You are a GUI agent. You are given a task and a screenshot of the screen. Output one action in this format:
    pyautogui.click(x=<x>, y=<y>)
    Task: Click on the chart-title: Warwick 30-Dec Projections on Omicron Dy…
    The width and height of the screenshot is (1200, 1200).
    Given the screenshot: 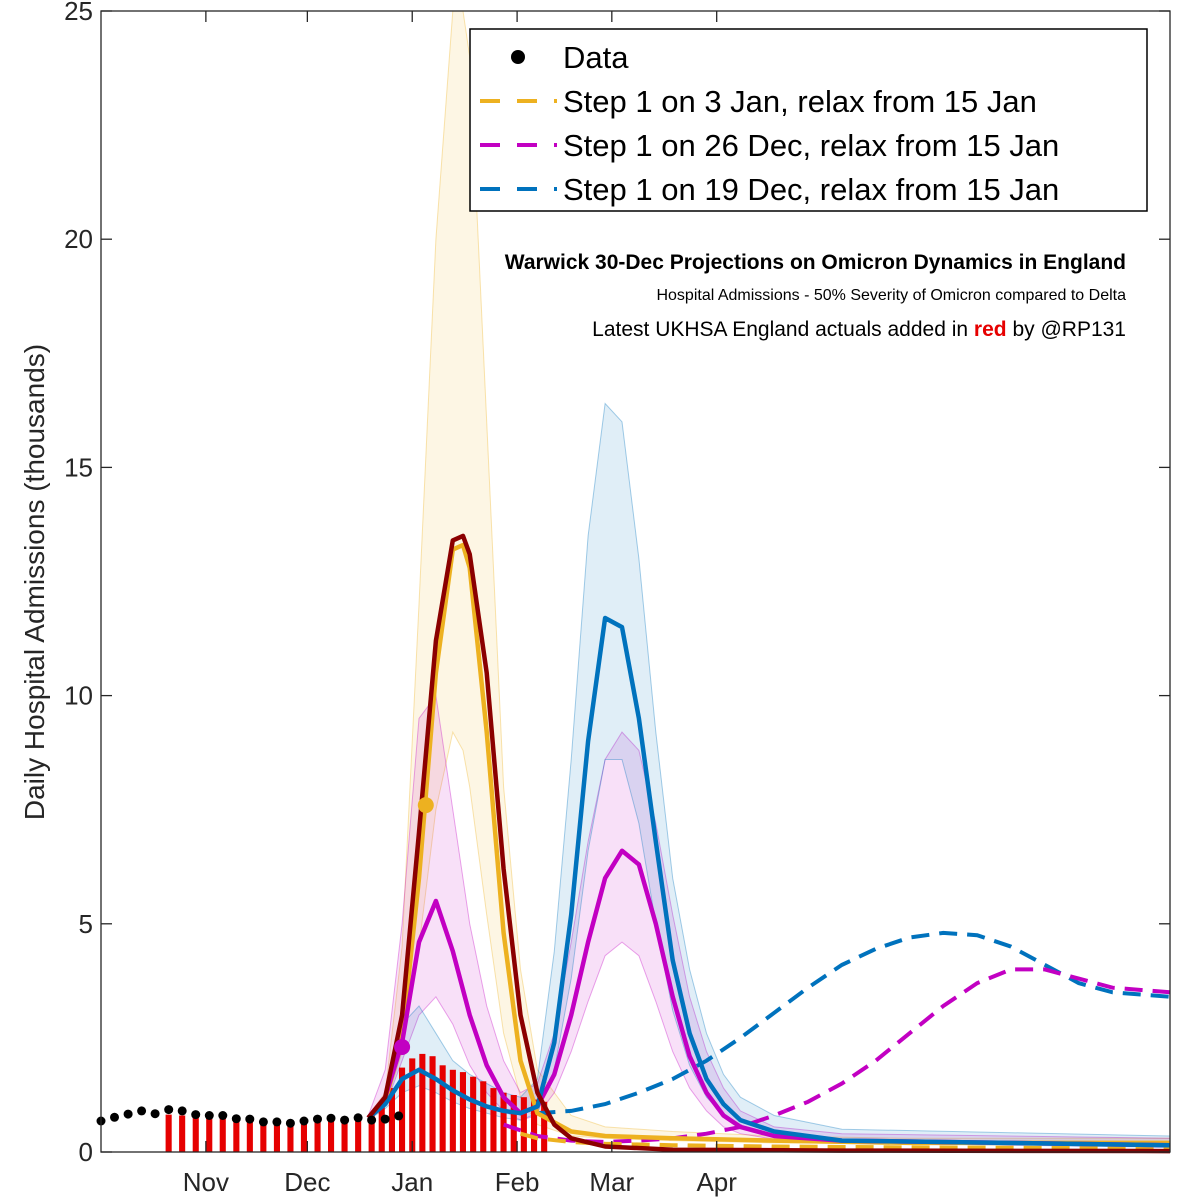 What is the action you would take?
    pyautogui.click(x=815, y=262)
    